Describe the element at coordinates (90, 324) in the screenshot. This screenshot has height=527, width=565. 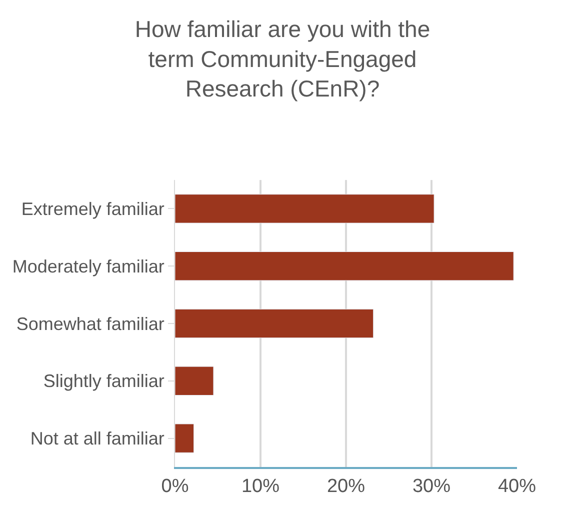
I see `y-tick-label: Somewhat familiar` at that location.